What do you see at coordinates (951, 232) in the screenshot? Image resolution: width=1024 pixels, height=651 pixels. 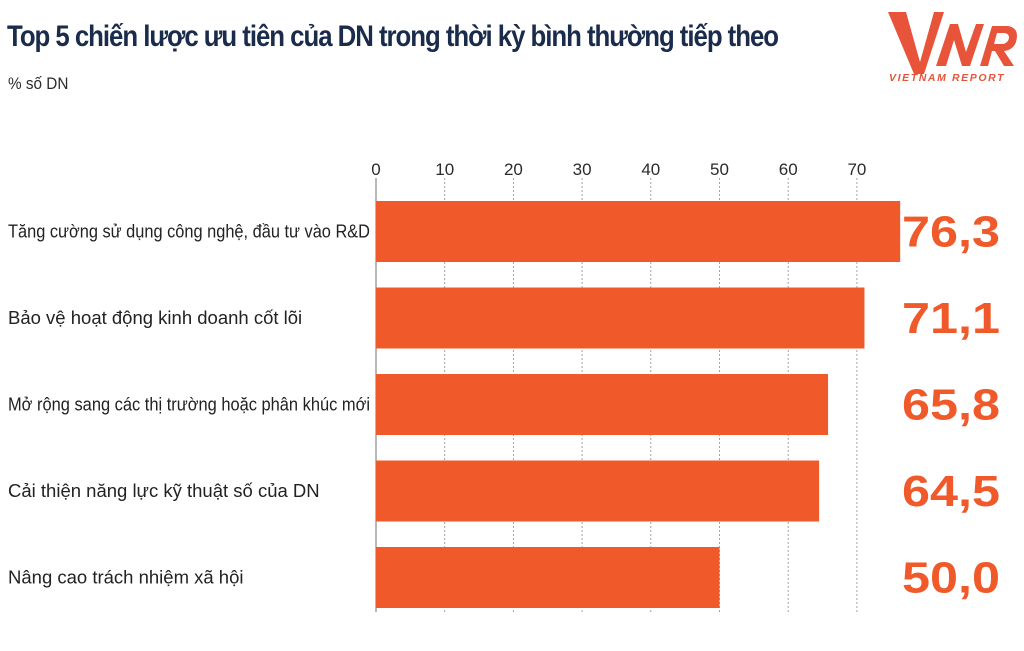 I see `value-label: 76,3` at bounding box center [951, 232].